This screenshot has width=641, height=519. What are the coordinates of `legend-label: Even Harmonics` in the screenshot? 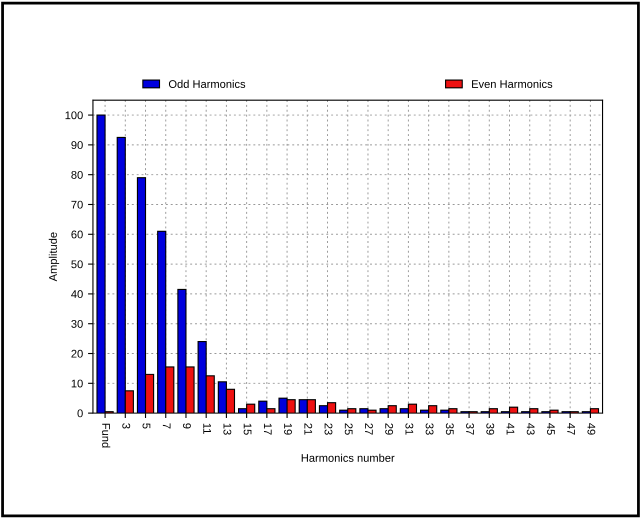 It's located at (512, 84).